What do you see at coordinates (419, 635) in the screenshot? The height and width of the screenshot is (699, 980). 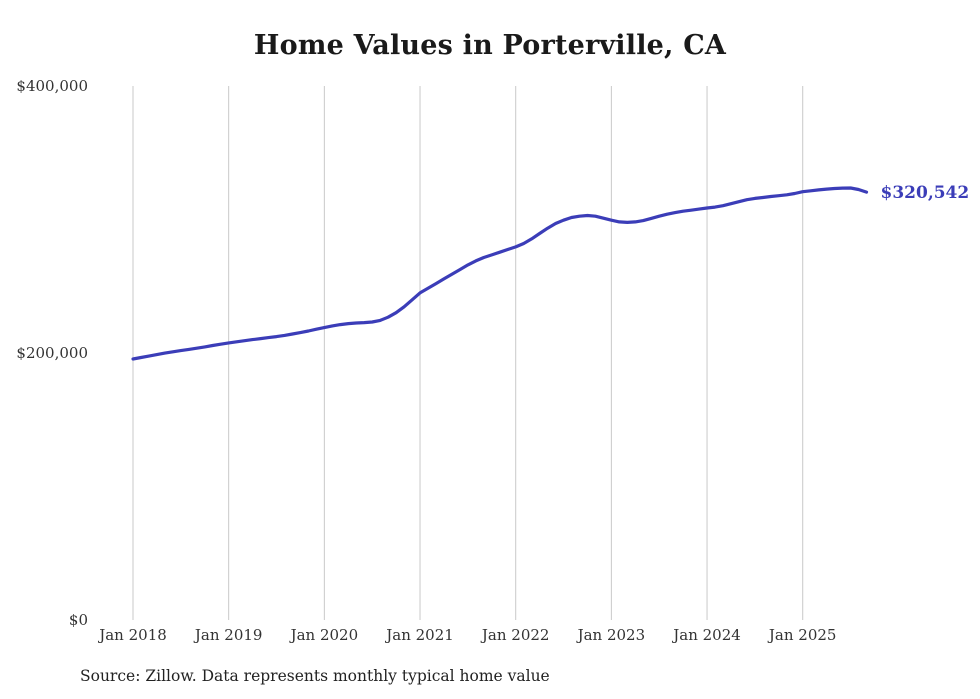 I see `x-tick-label: Jan 2021` at bounding box center [419, 635].